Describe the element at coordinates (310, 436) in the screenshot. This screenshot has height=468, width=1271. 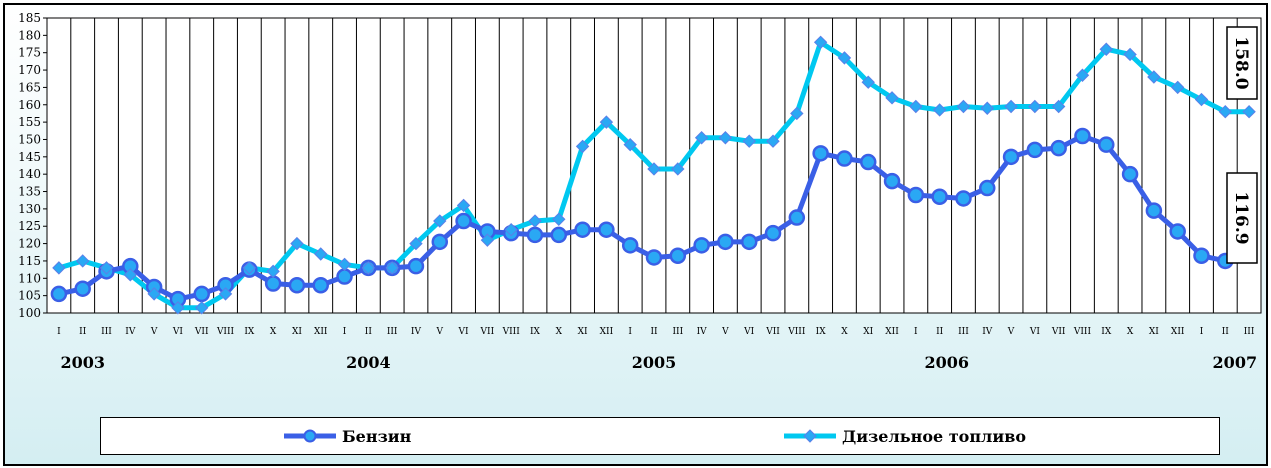
I see `legend-line-benzin-icon` at that location.